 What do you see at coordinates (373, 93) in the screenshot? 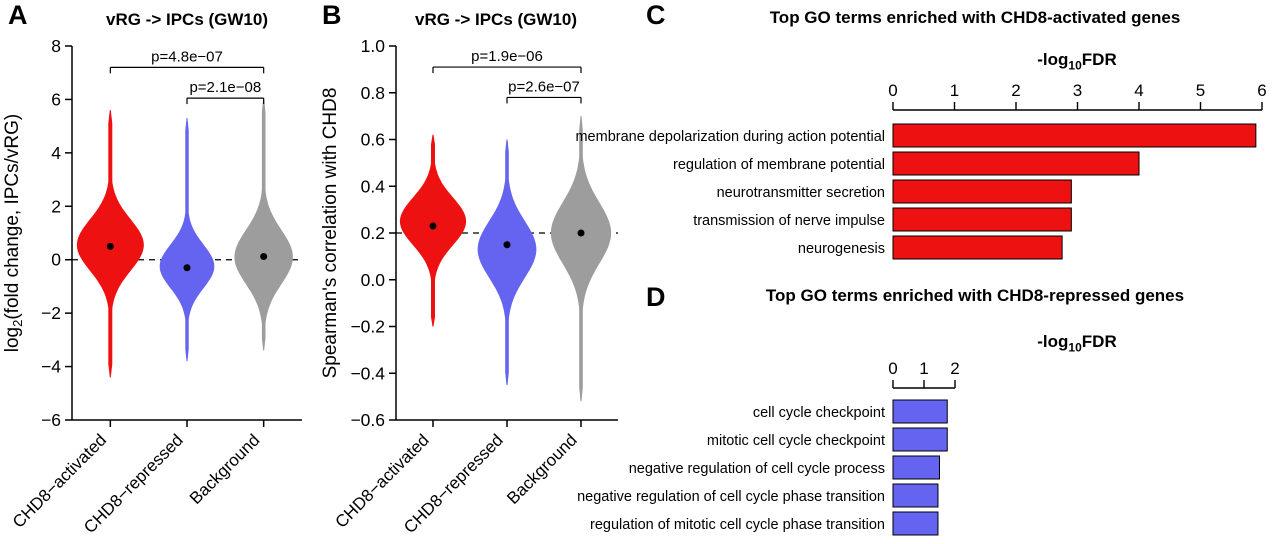
I see `y-tick-label: 0.8` at bounding box center [373, 93].